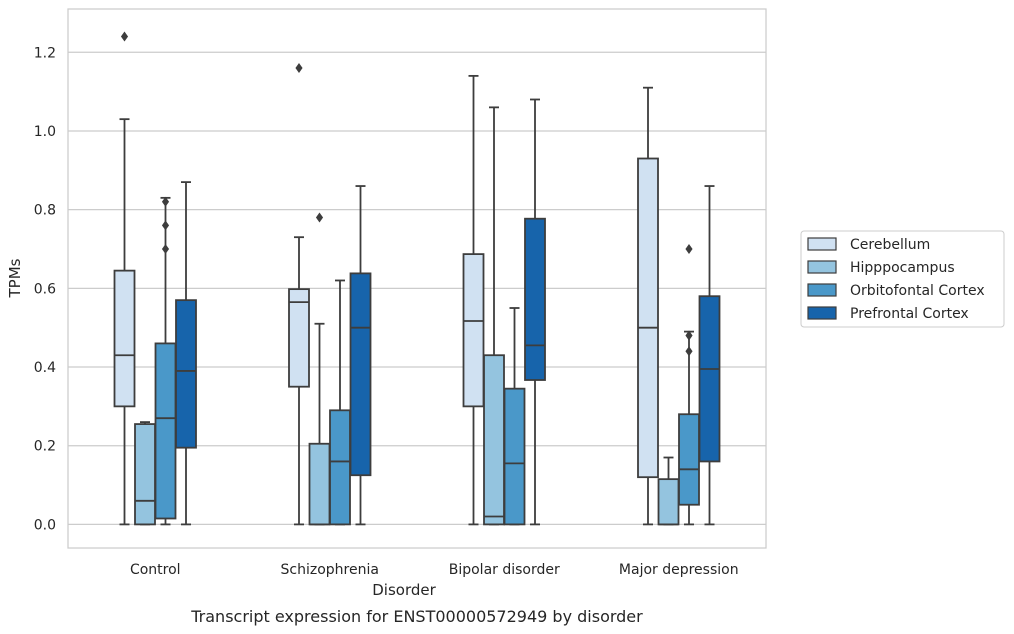 This screenshot has height=634, width=1014. What do you see at coordinates (155, 570) in the screenshot?
I see `x-tick-label: Control` at bounding box center [155, 570].